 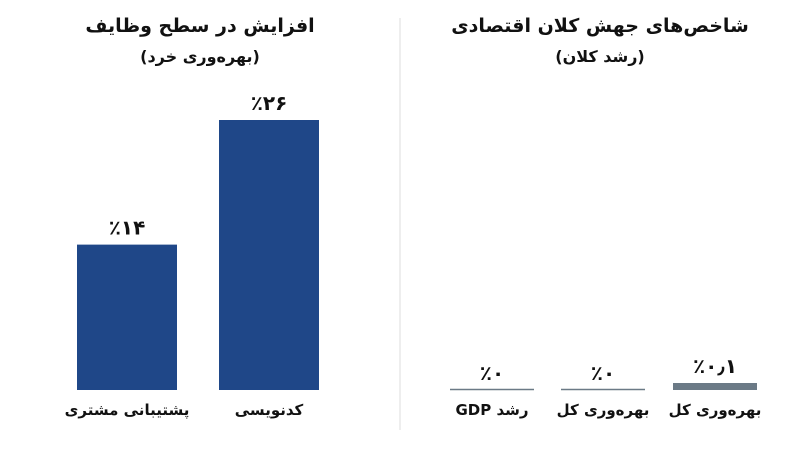 I want to click on value-label: ٪۲۶, so click(x=269, y=103).